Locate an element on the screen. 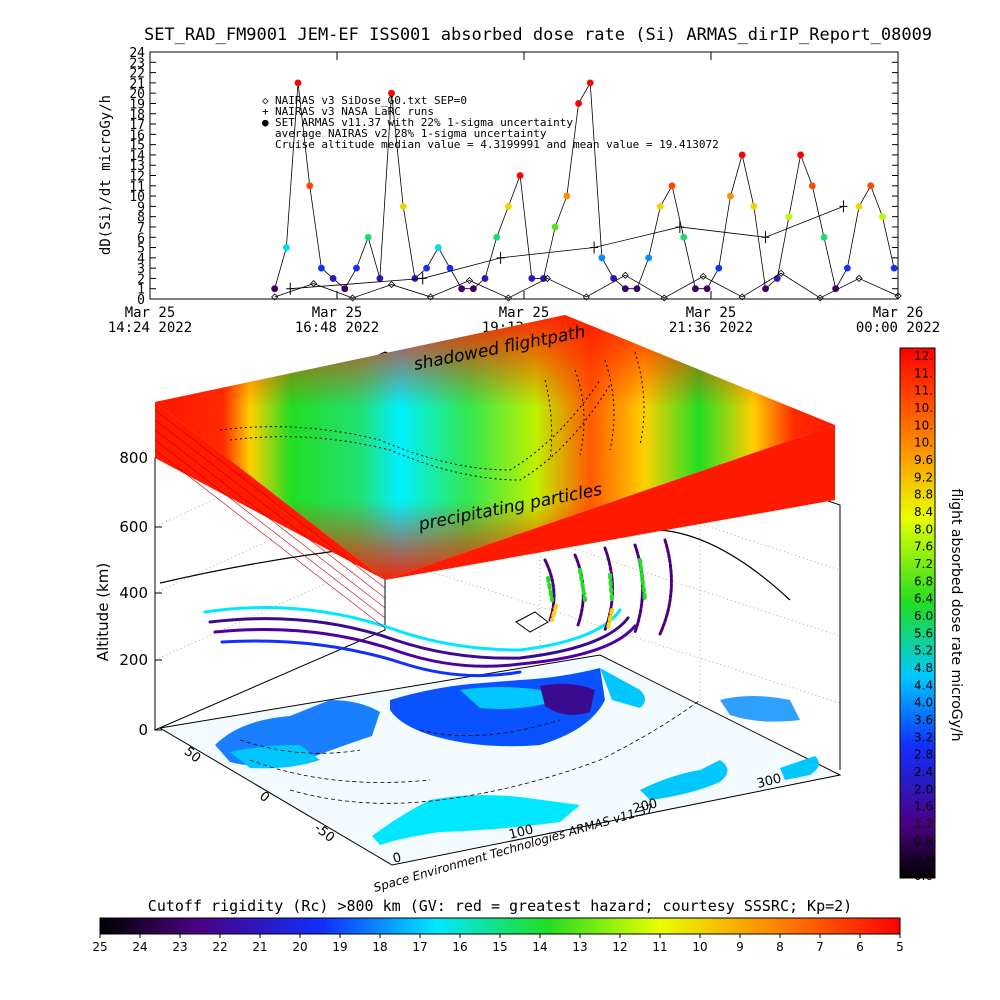 The width and height of the screenshot is (1000, 1000). y-tick-label: 15 is located at coordinates (137, 146).